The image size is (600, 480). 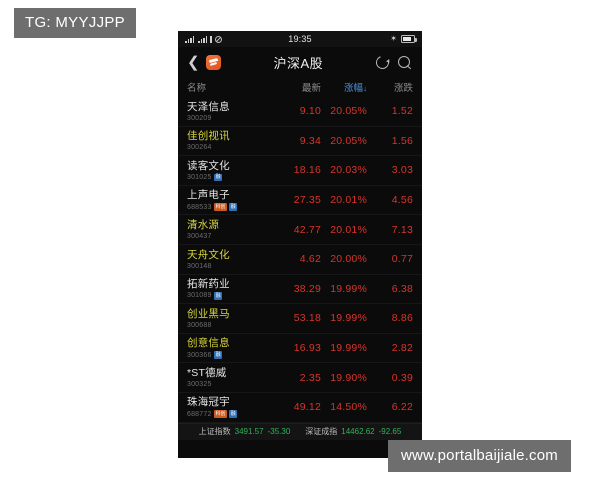 I want to click on table-row: 佳创视讯 300264 9.34 20.05% 1.56, so click(x=300, y=142).